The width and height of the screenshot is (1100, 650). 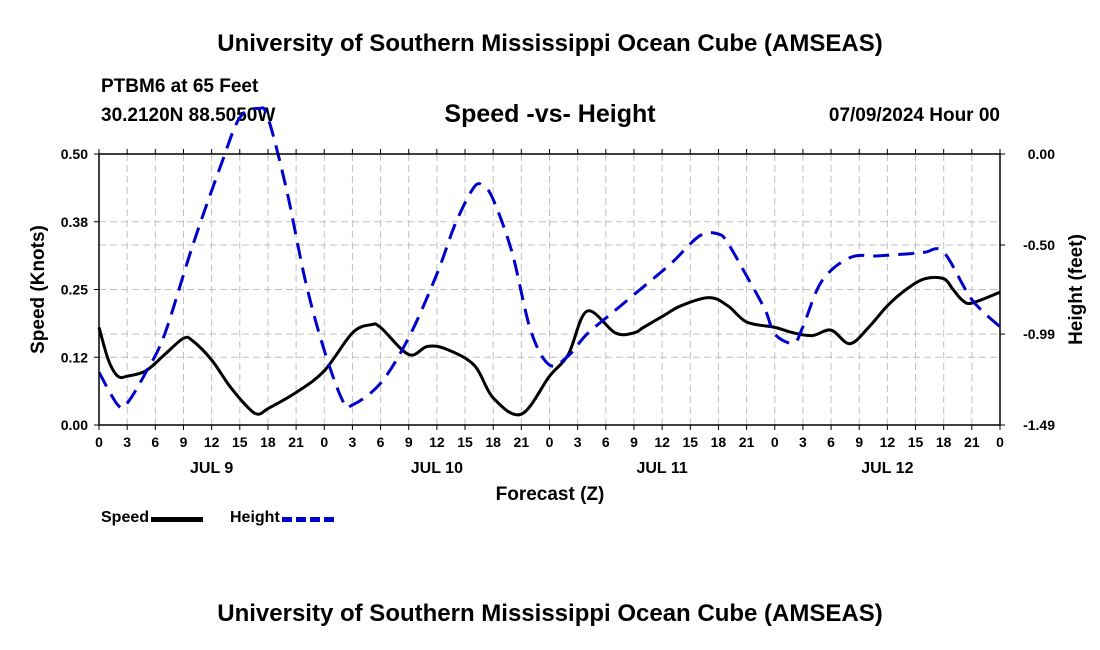 I want to click on y2-tick-label: -0.99, so click(x=1039, y=334).